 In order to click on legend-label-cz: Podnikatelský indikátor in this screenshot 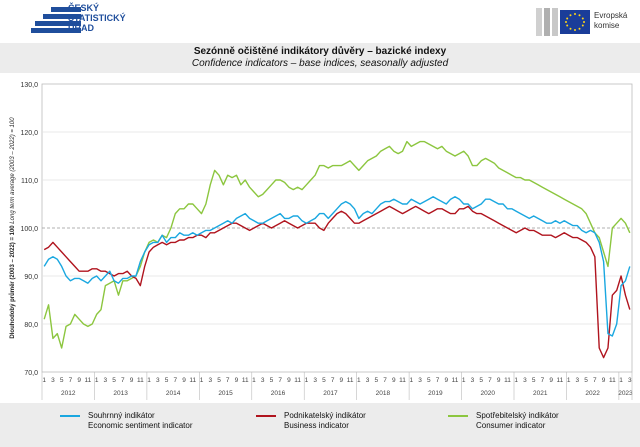, I will do `click(325, 415)`.